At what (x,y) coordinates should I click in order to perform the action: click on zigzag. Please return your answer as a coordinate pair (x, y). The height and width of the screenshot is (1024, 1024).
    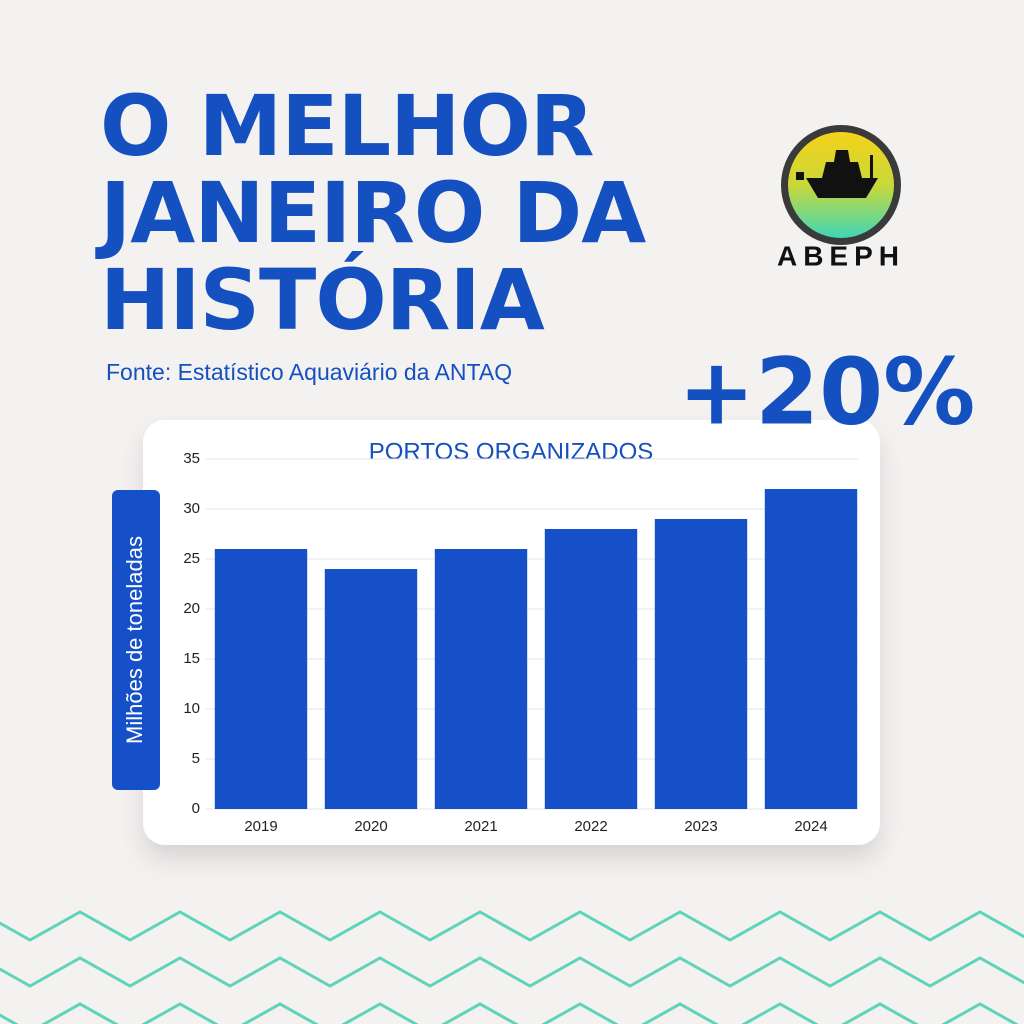
    Looking at the image, I should click on (512, 967).